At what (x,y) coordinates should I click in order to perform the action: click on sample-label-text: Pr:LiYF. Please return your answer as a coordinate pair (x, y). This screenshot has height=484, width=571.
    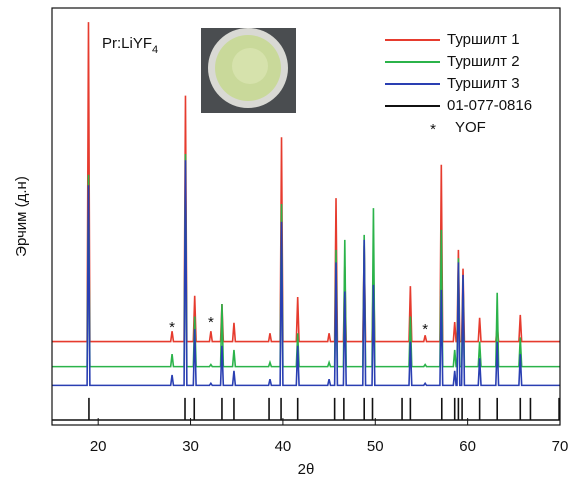
    Looking at the image, I should click on (127, 43).